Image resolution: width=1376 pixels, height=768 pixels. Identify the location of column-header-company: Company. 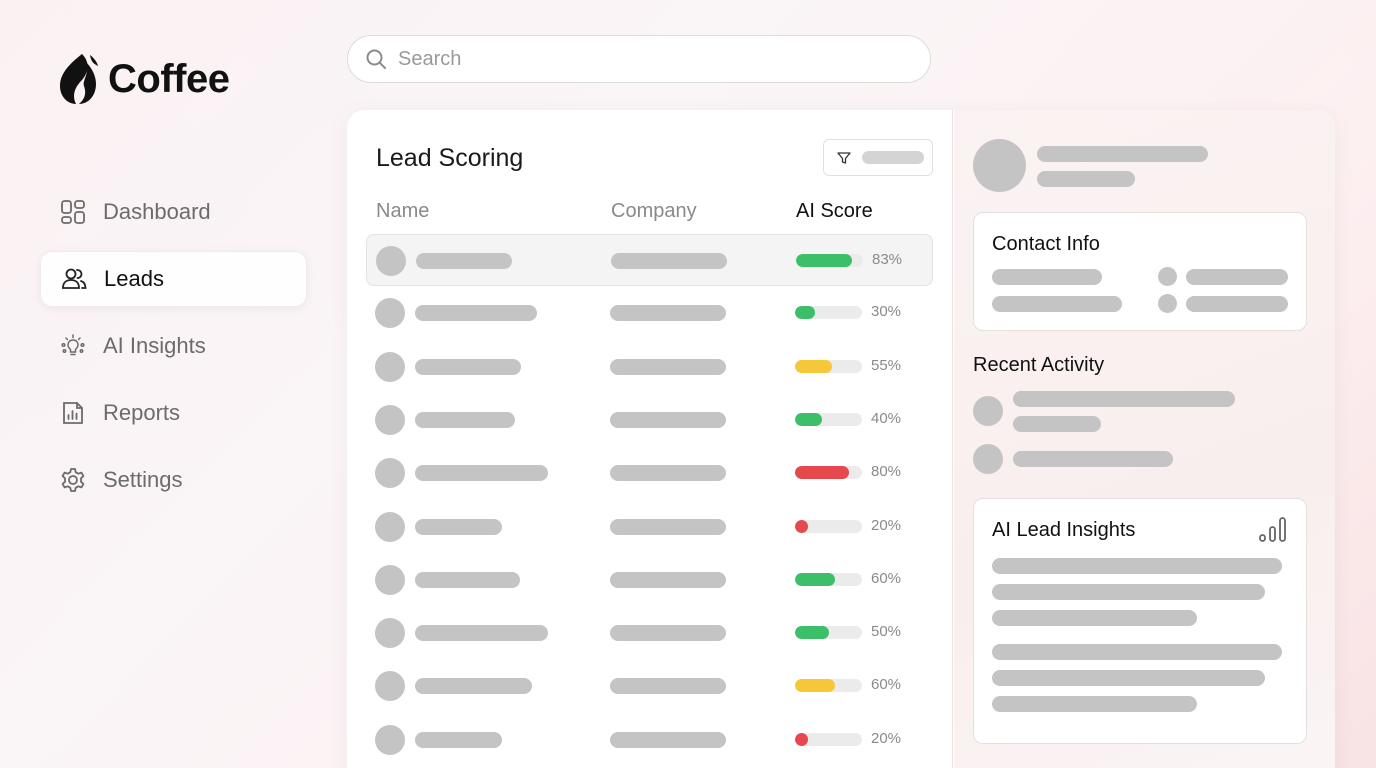
(654, 211).